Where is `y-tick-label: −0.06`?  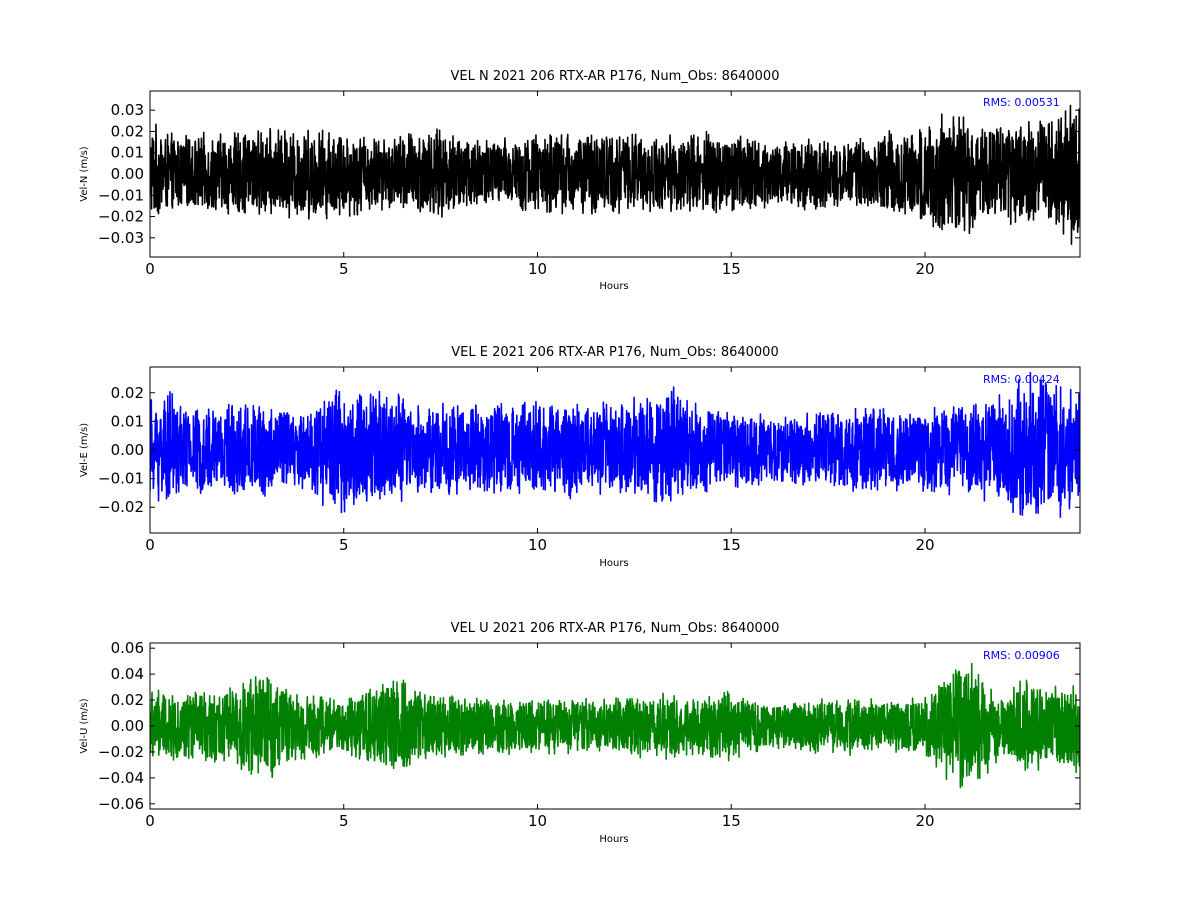 y-tick-label: −0.06 is located at coordinates (121, 804).